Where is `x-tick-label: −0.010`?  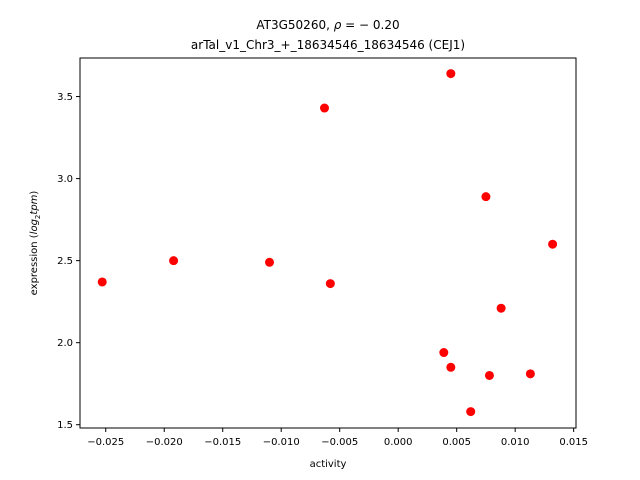
x-tick-label: −0.010 is located at coordinates (281, 442).